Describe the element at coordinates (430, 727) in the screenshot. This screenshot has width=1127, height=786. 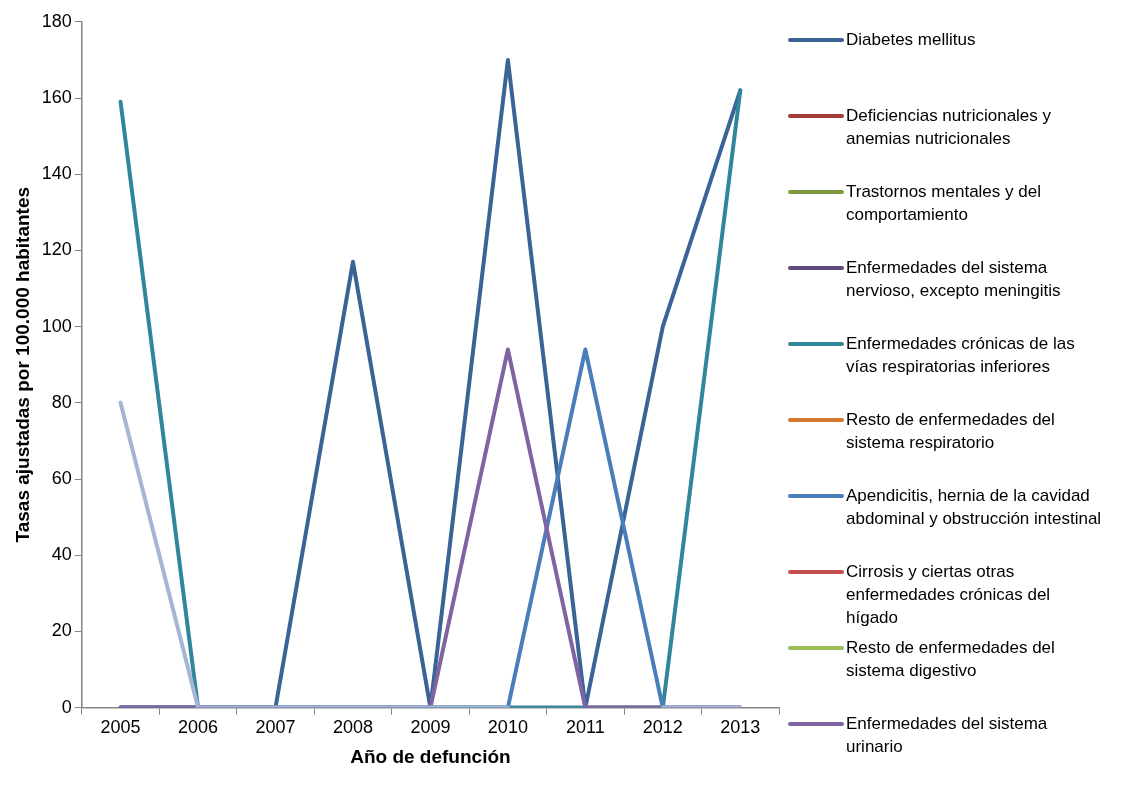
I see `x-tick-label: 2009` at that location.